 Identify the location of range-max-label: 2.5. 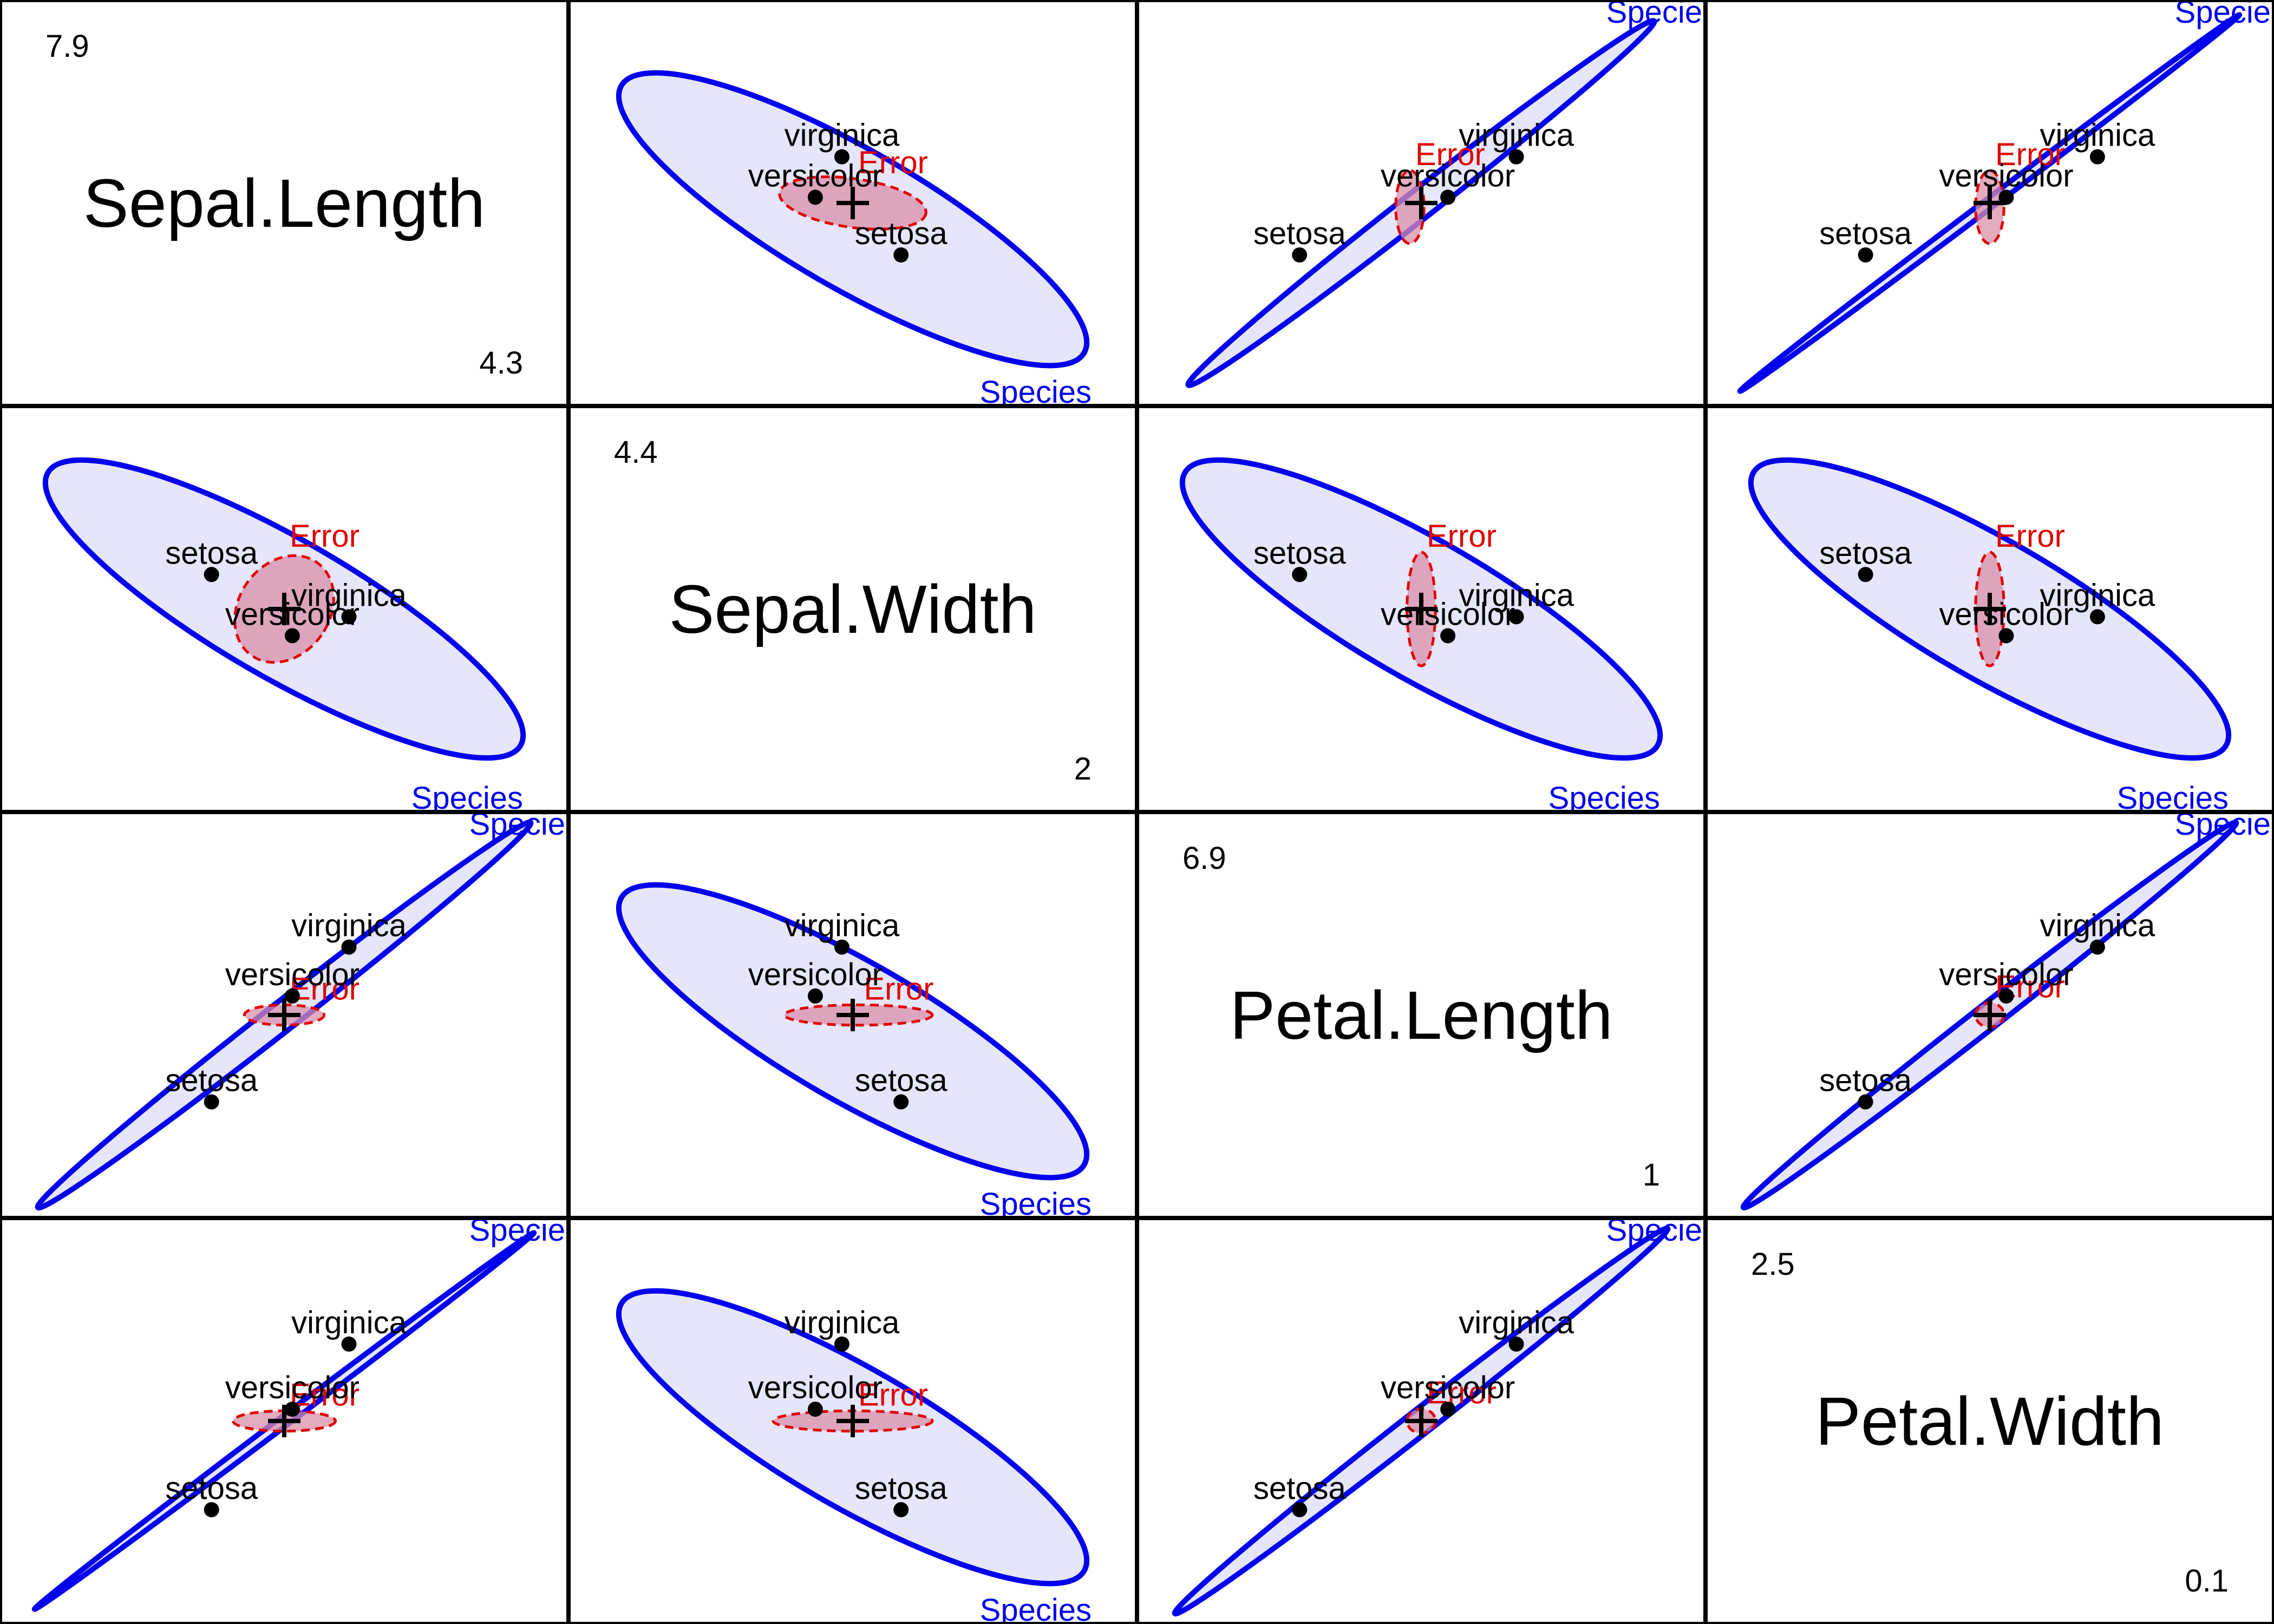
(1773, 1264).